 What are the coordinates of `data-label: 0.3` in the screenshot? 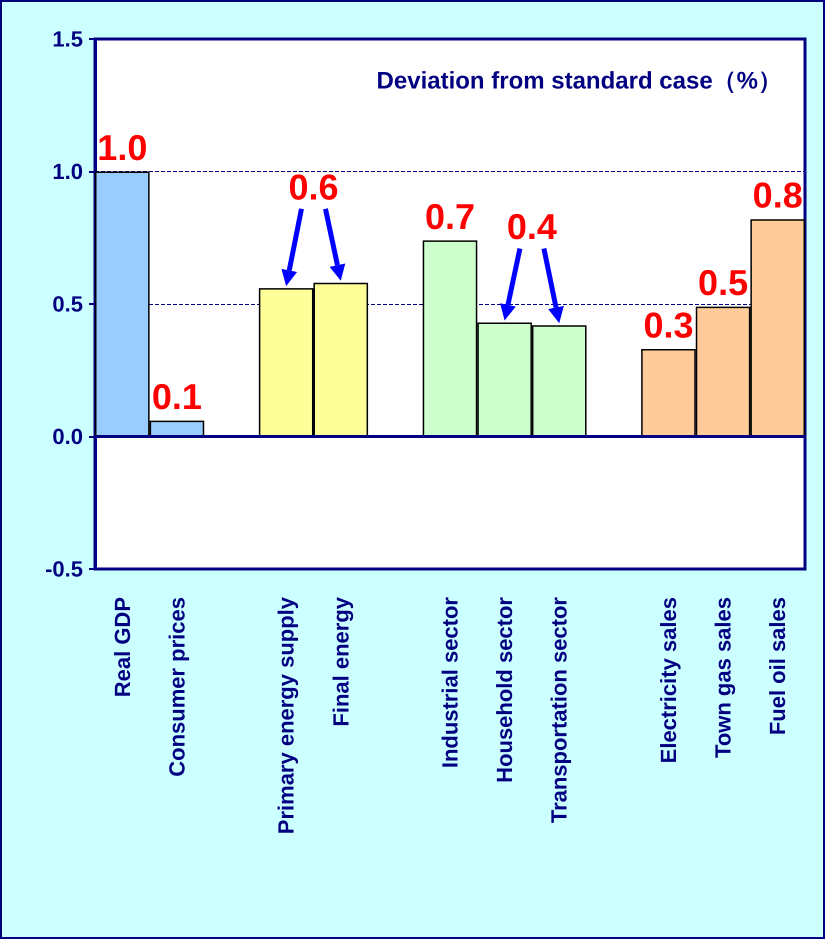 It's located at (668, 325).